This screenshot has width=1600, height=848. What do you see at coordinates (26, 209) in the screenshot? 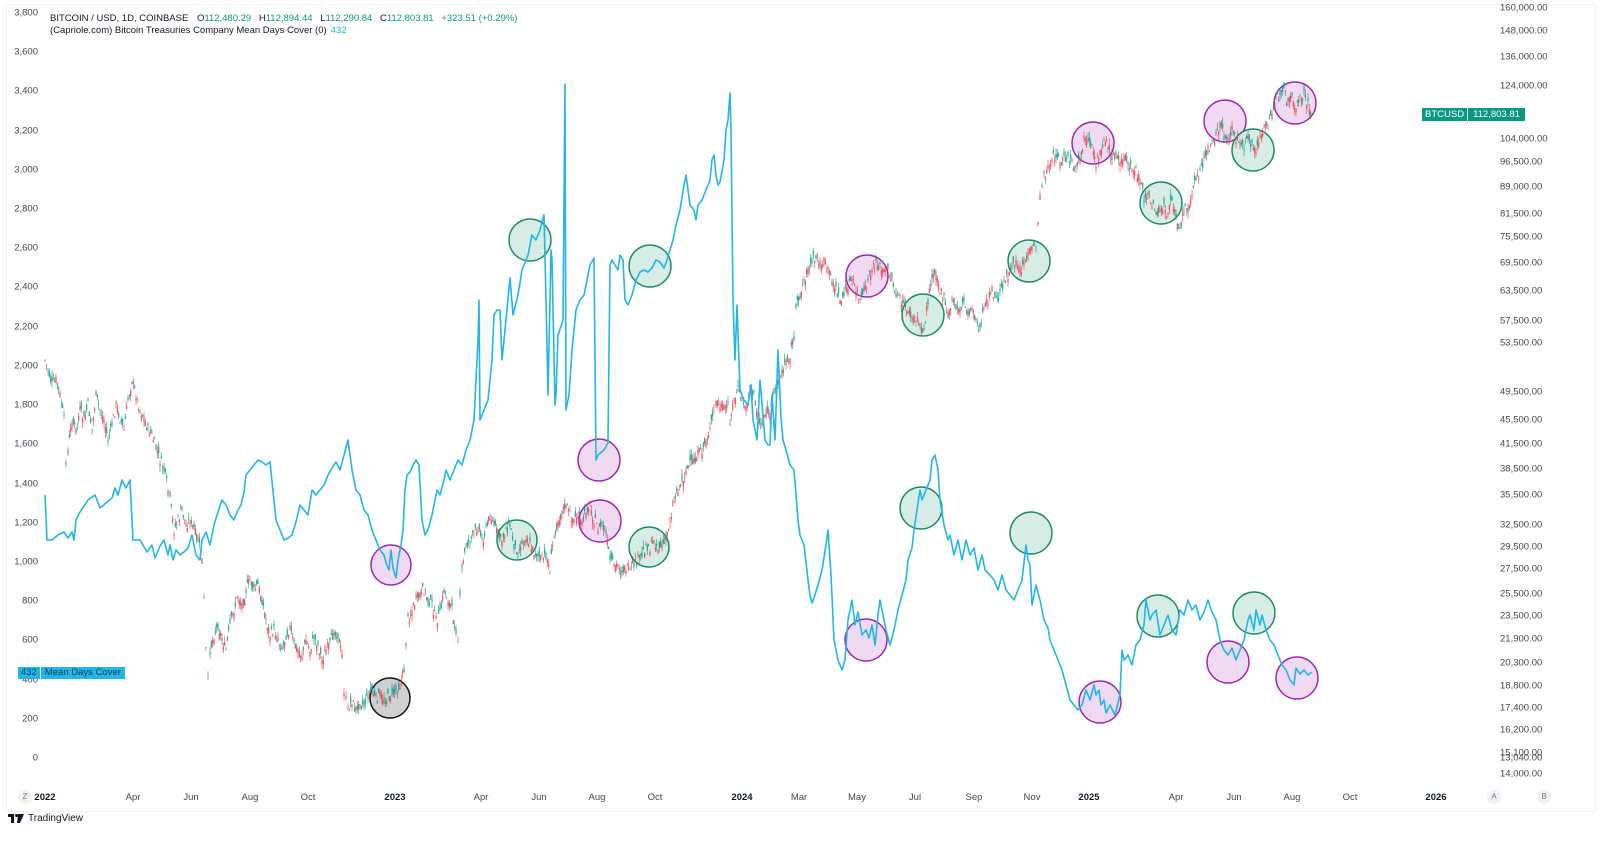
I see `left-axis-tick: 2,800` at bounding box center [26, 209].